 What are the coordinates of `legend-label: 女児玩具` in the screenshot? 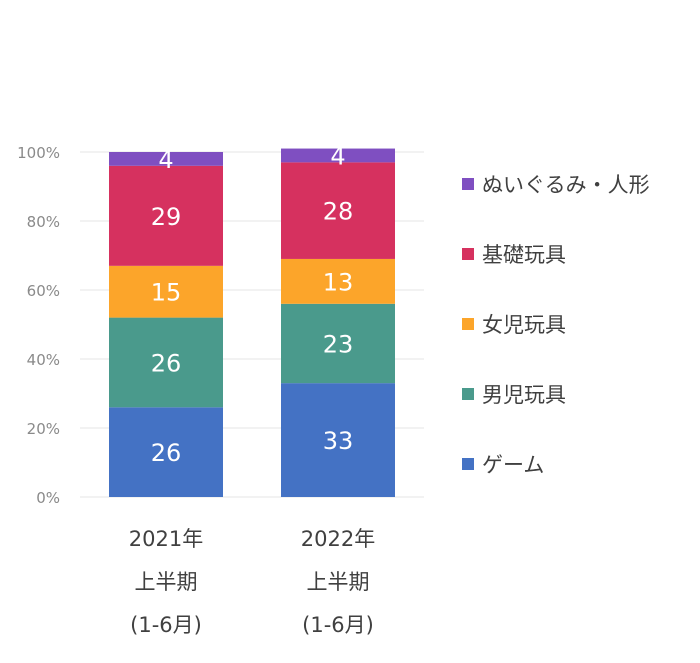 It's located at (524, 325).